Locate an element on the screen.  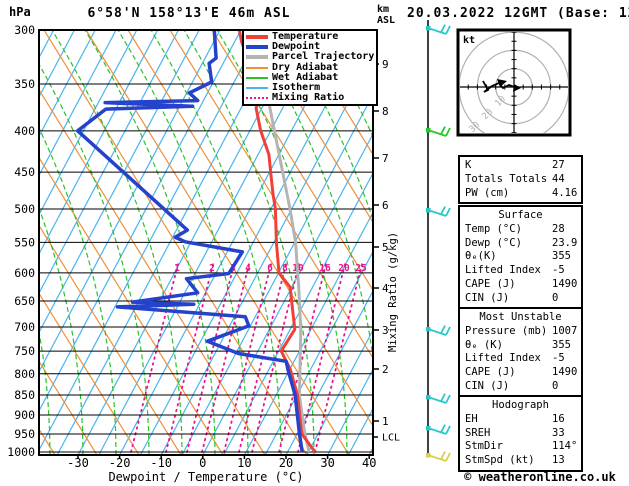
legend-item: Dry Adiabat is located at coordinates (310, 67).